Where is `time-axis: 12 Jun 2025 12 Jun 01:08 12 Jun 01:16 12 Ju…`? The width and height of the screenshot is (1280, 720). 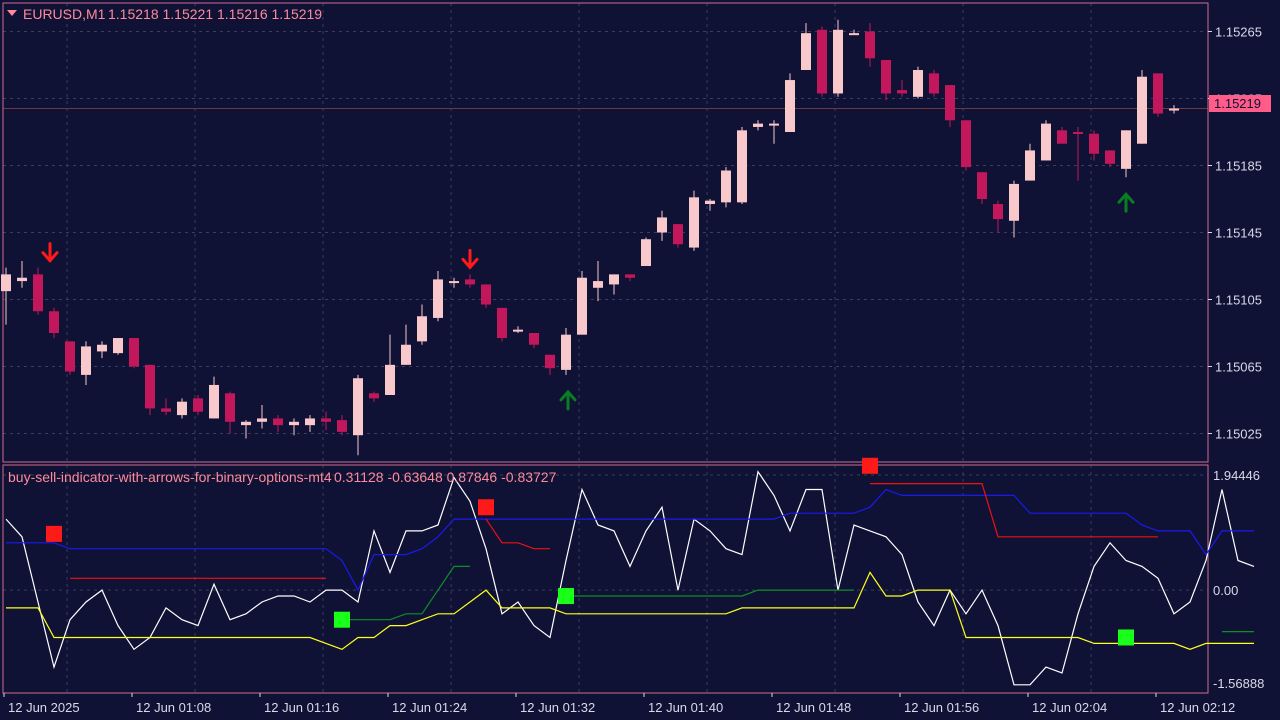 time-axis: 12 Jun 2025 12 Jun 01:08 12 Jun 01:16 12 Ju… is located at coordinates (619, 704).